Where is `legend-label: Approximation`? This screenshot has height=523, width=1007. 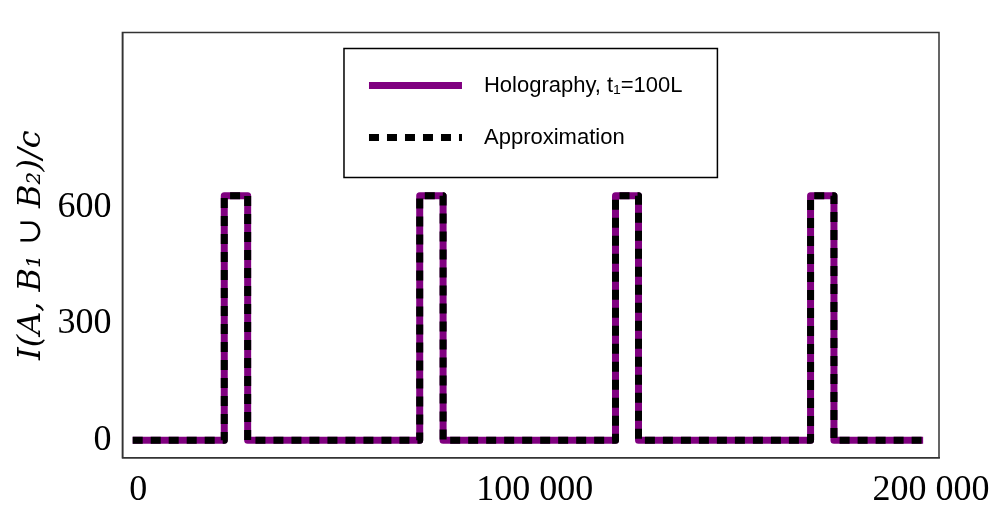 legend-label: Approximation is located at coordinates (554, 136).